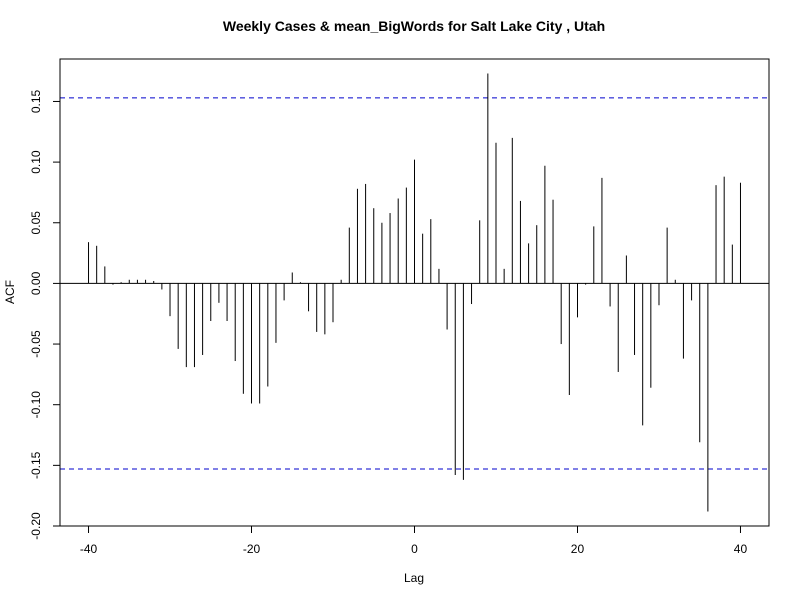 The width and height of the screenshot is (800, 600). Describe the element at coordinates (10, 292) in the screenshot. I see `y-axis-label: ACF` at that location.